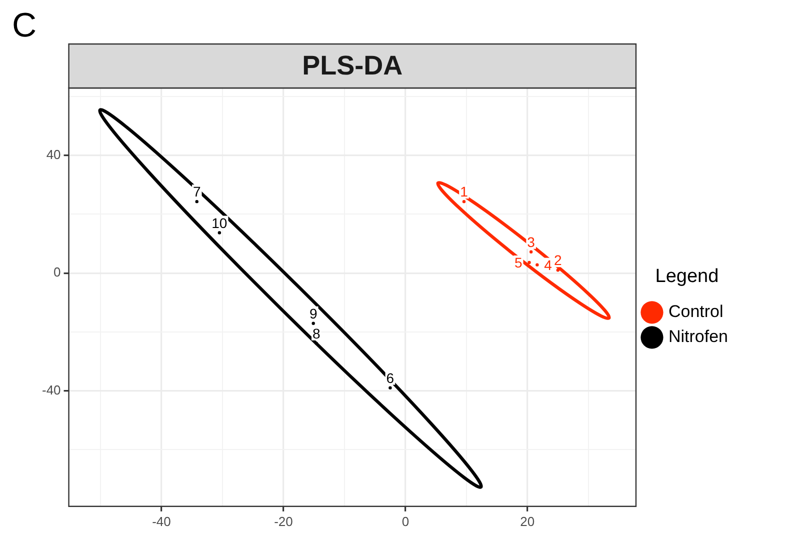  Describe the element at coordinates (518, 262) in the screenshot. I see `annotation: 5` at that location.